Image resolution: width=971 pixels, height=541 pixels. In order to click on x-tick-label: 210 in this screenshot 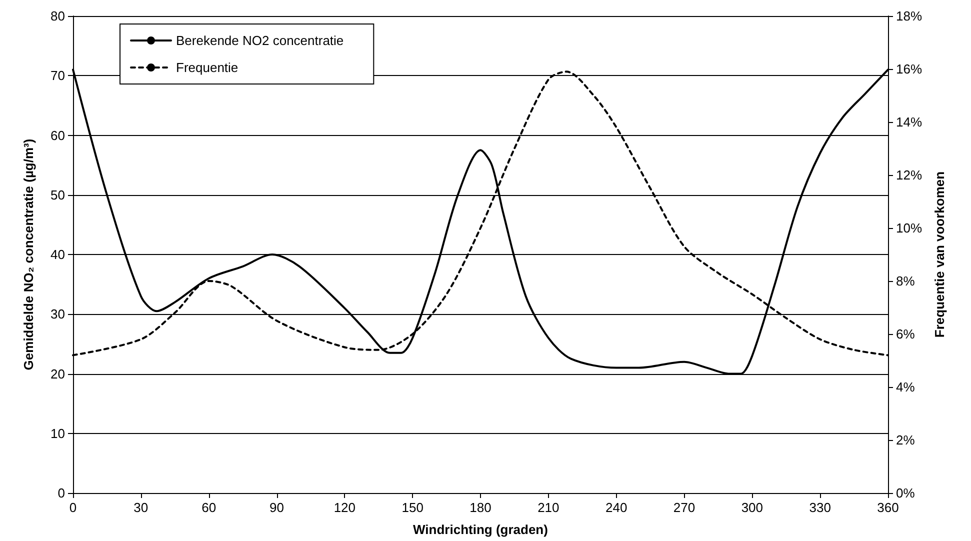, I will do `click(549, 507)`.